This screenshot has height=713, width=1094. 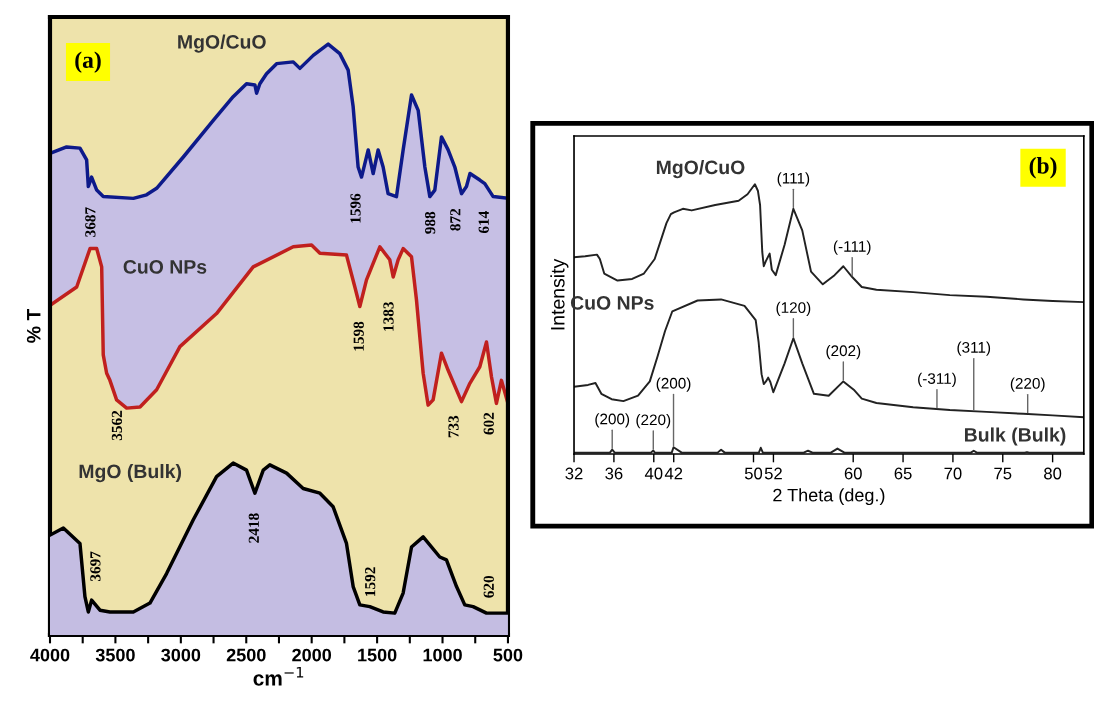 I want to click on x-tick-label: 40, so click(x=653, y=473).